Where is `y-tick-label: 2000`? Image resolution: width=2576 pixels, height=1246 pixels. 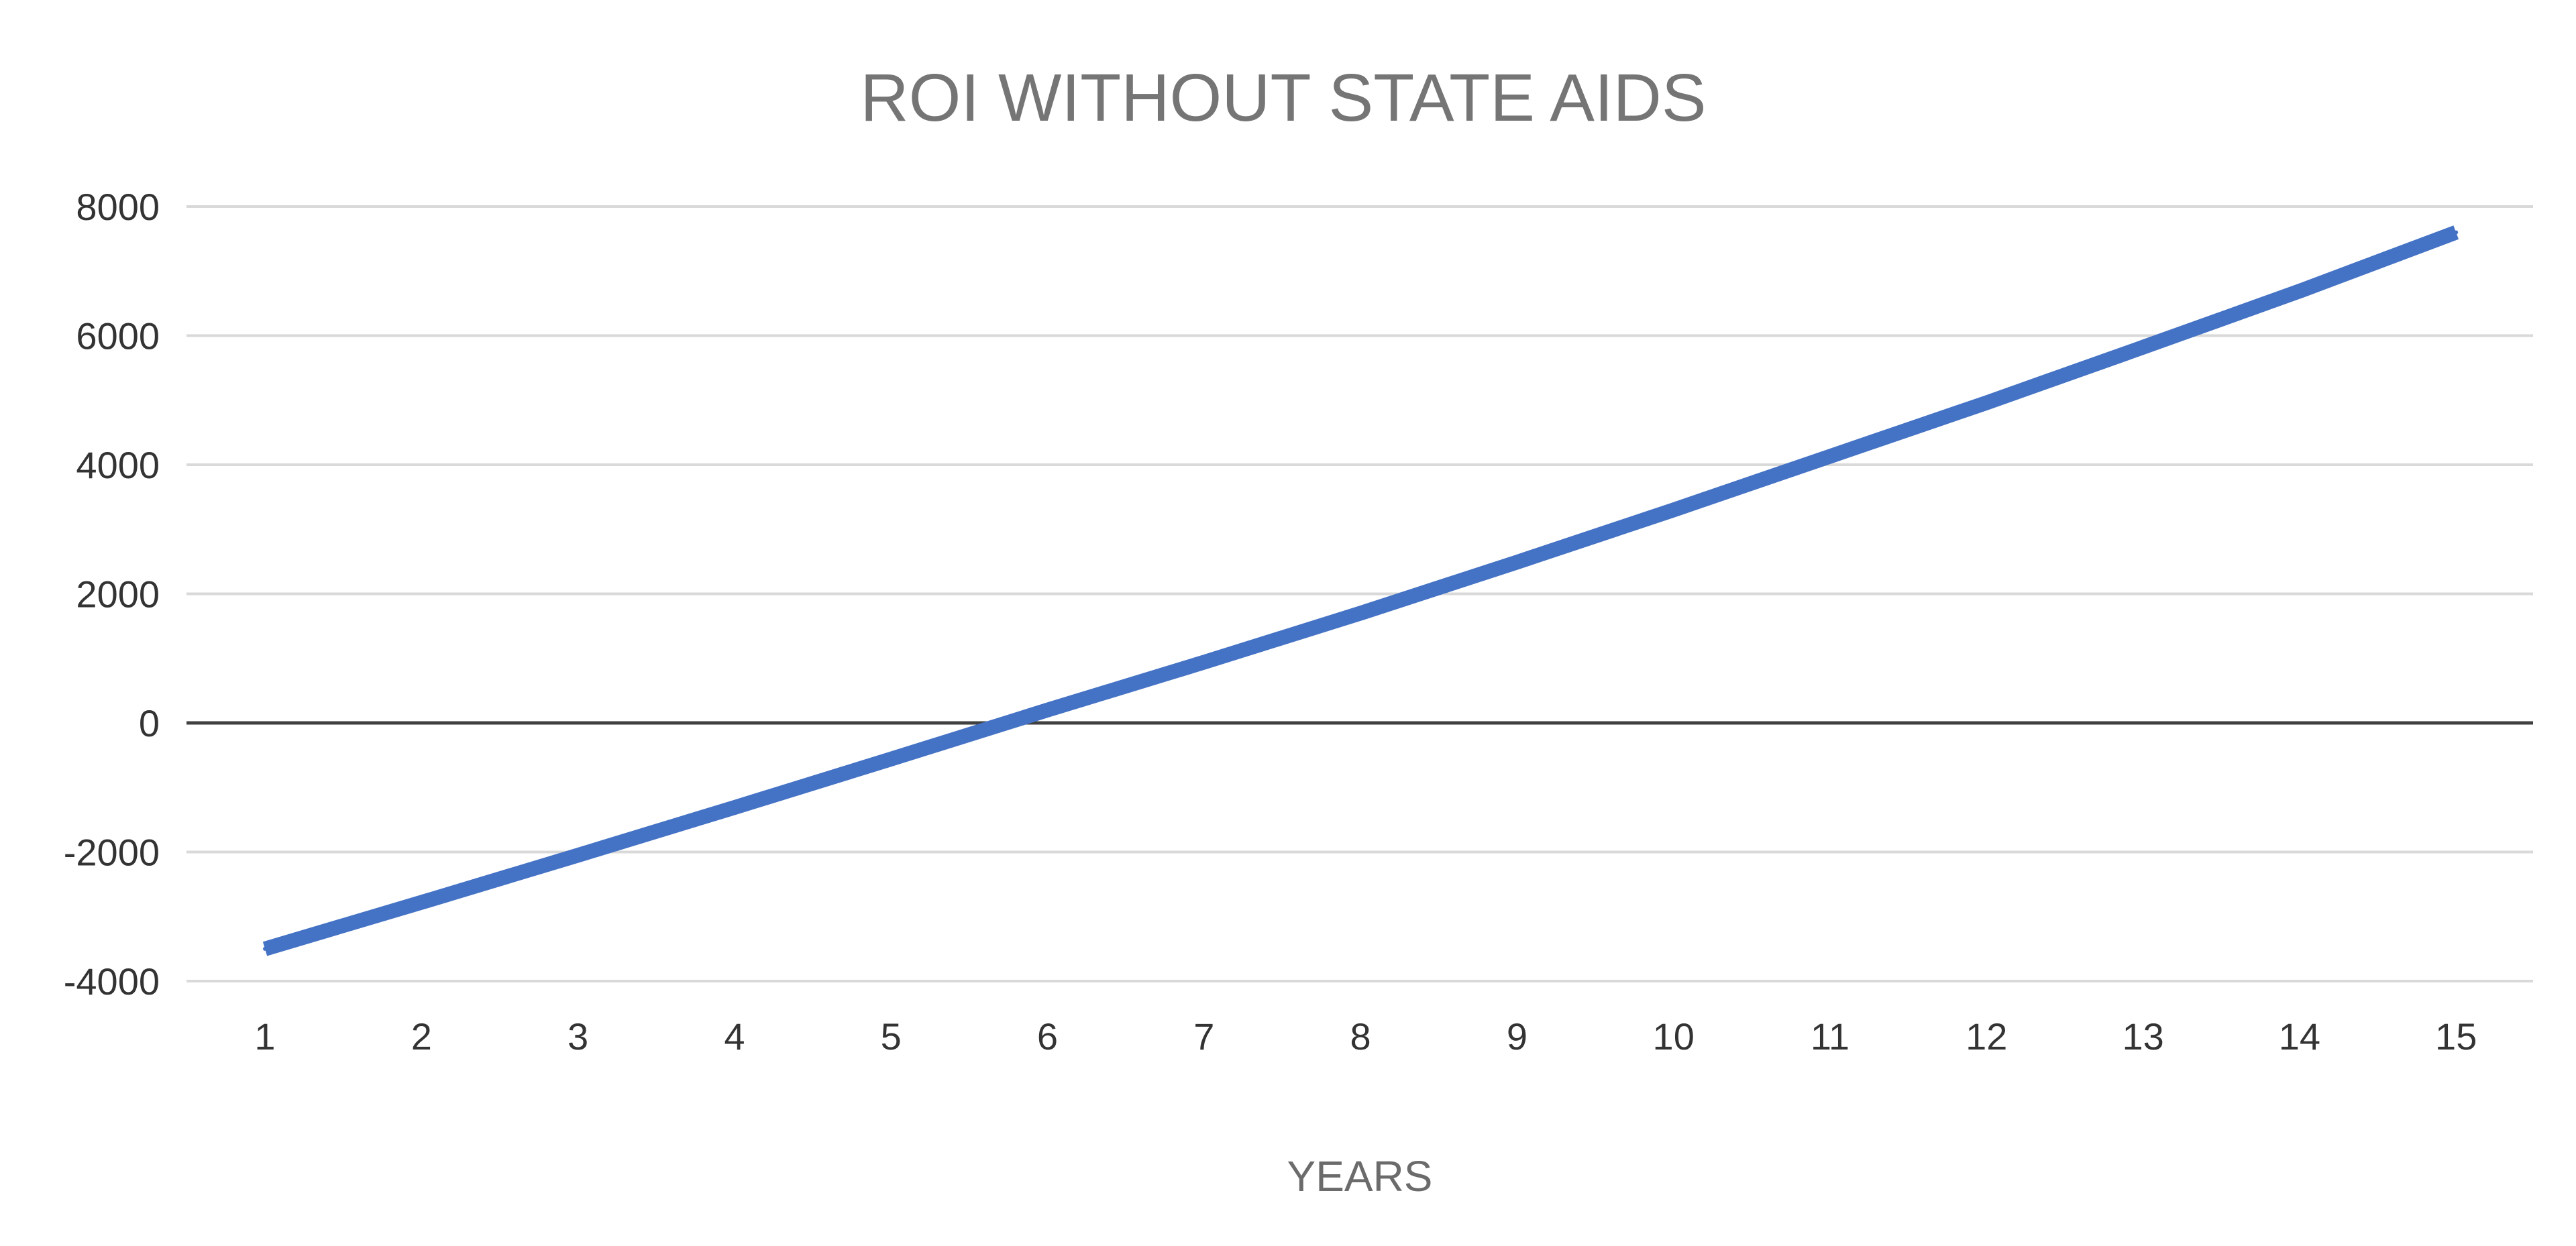 y-tick-label: 2000 is located at coordinates (118, 594).